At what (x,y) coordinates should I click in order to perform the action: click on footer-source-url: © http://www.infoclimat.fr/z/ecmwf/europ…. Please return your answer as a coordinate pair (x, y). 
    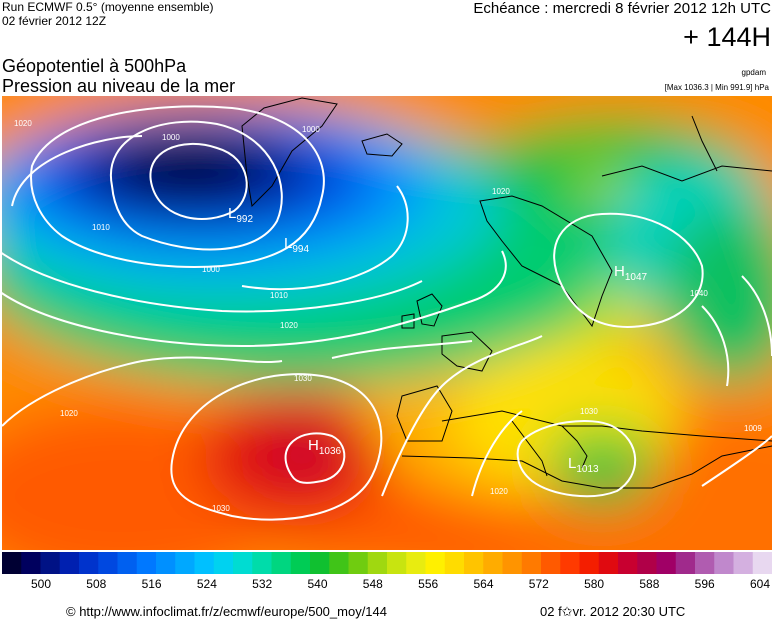
    Looking at the image, I should click on (226, 611).